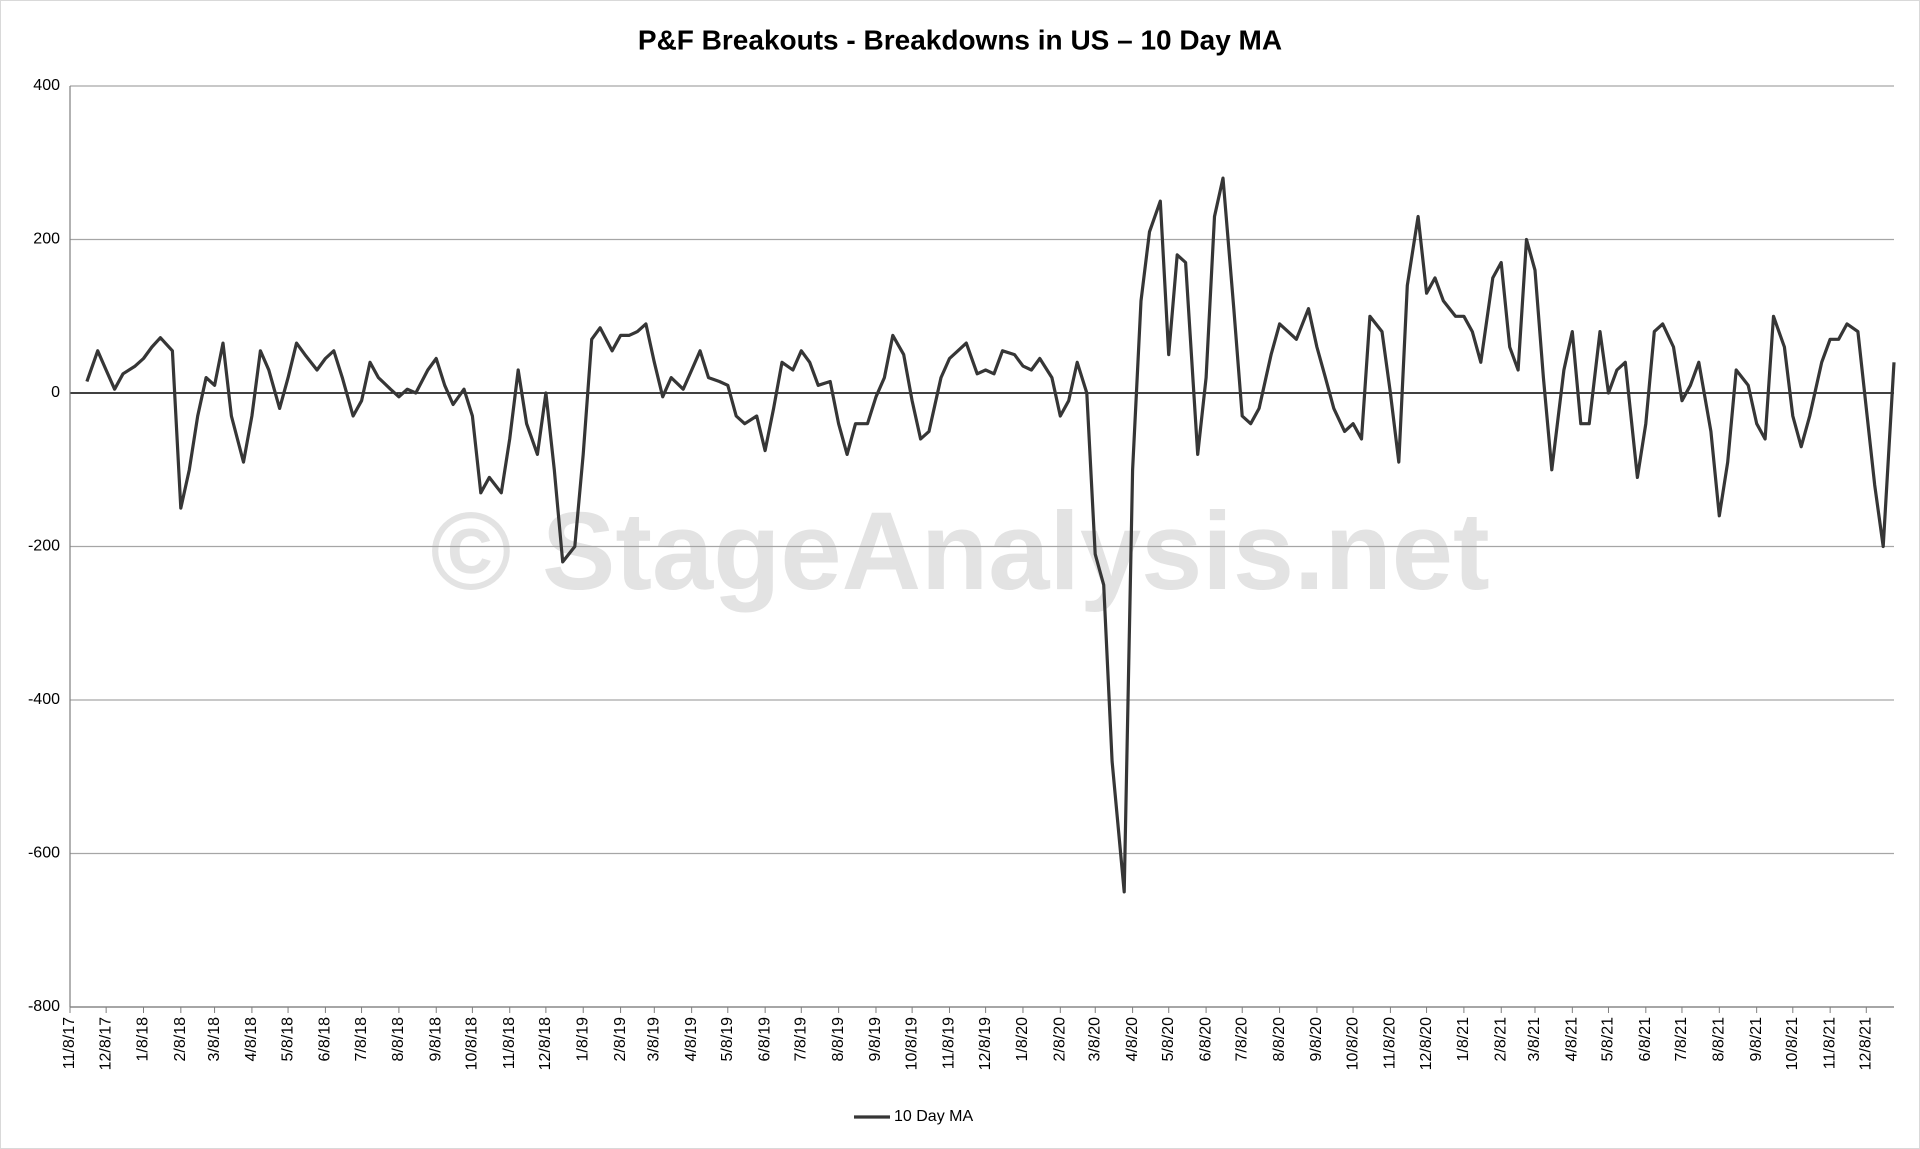 Image resolution: width=1920 pixels, height=1149 pixels. I want to click on x-tick-label: 6/8/19, so click(764, 1039).